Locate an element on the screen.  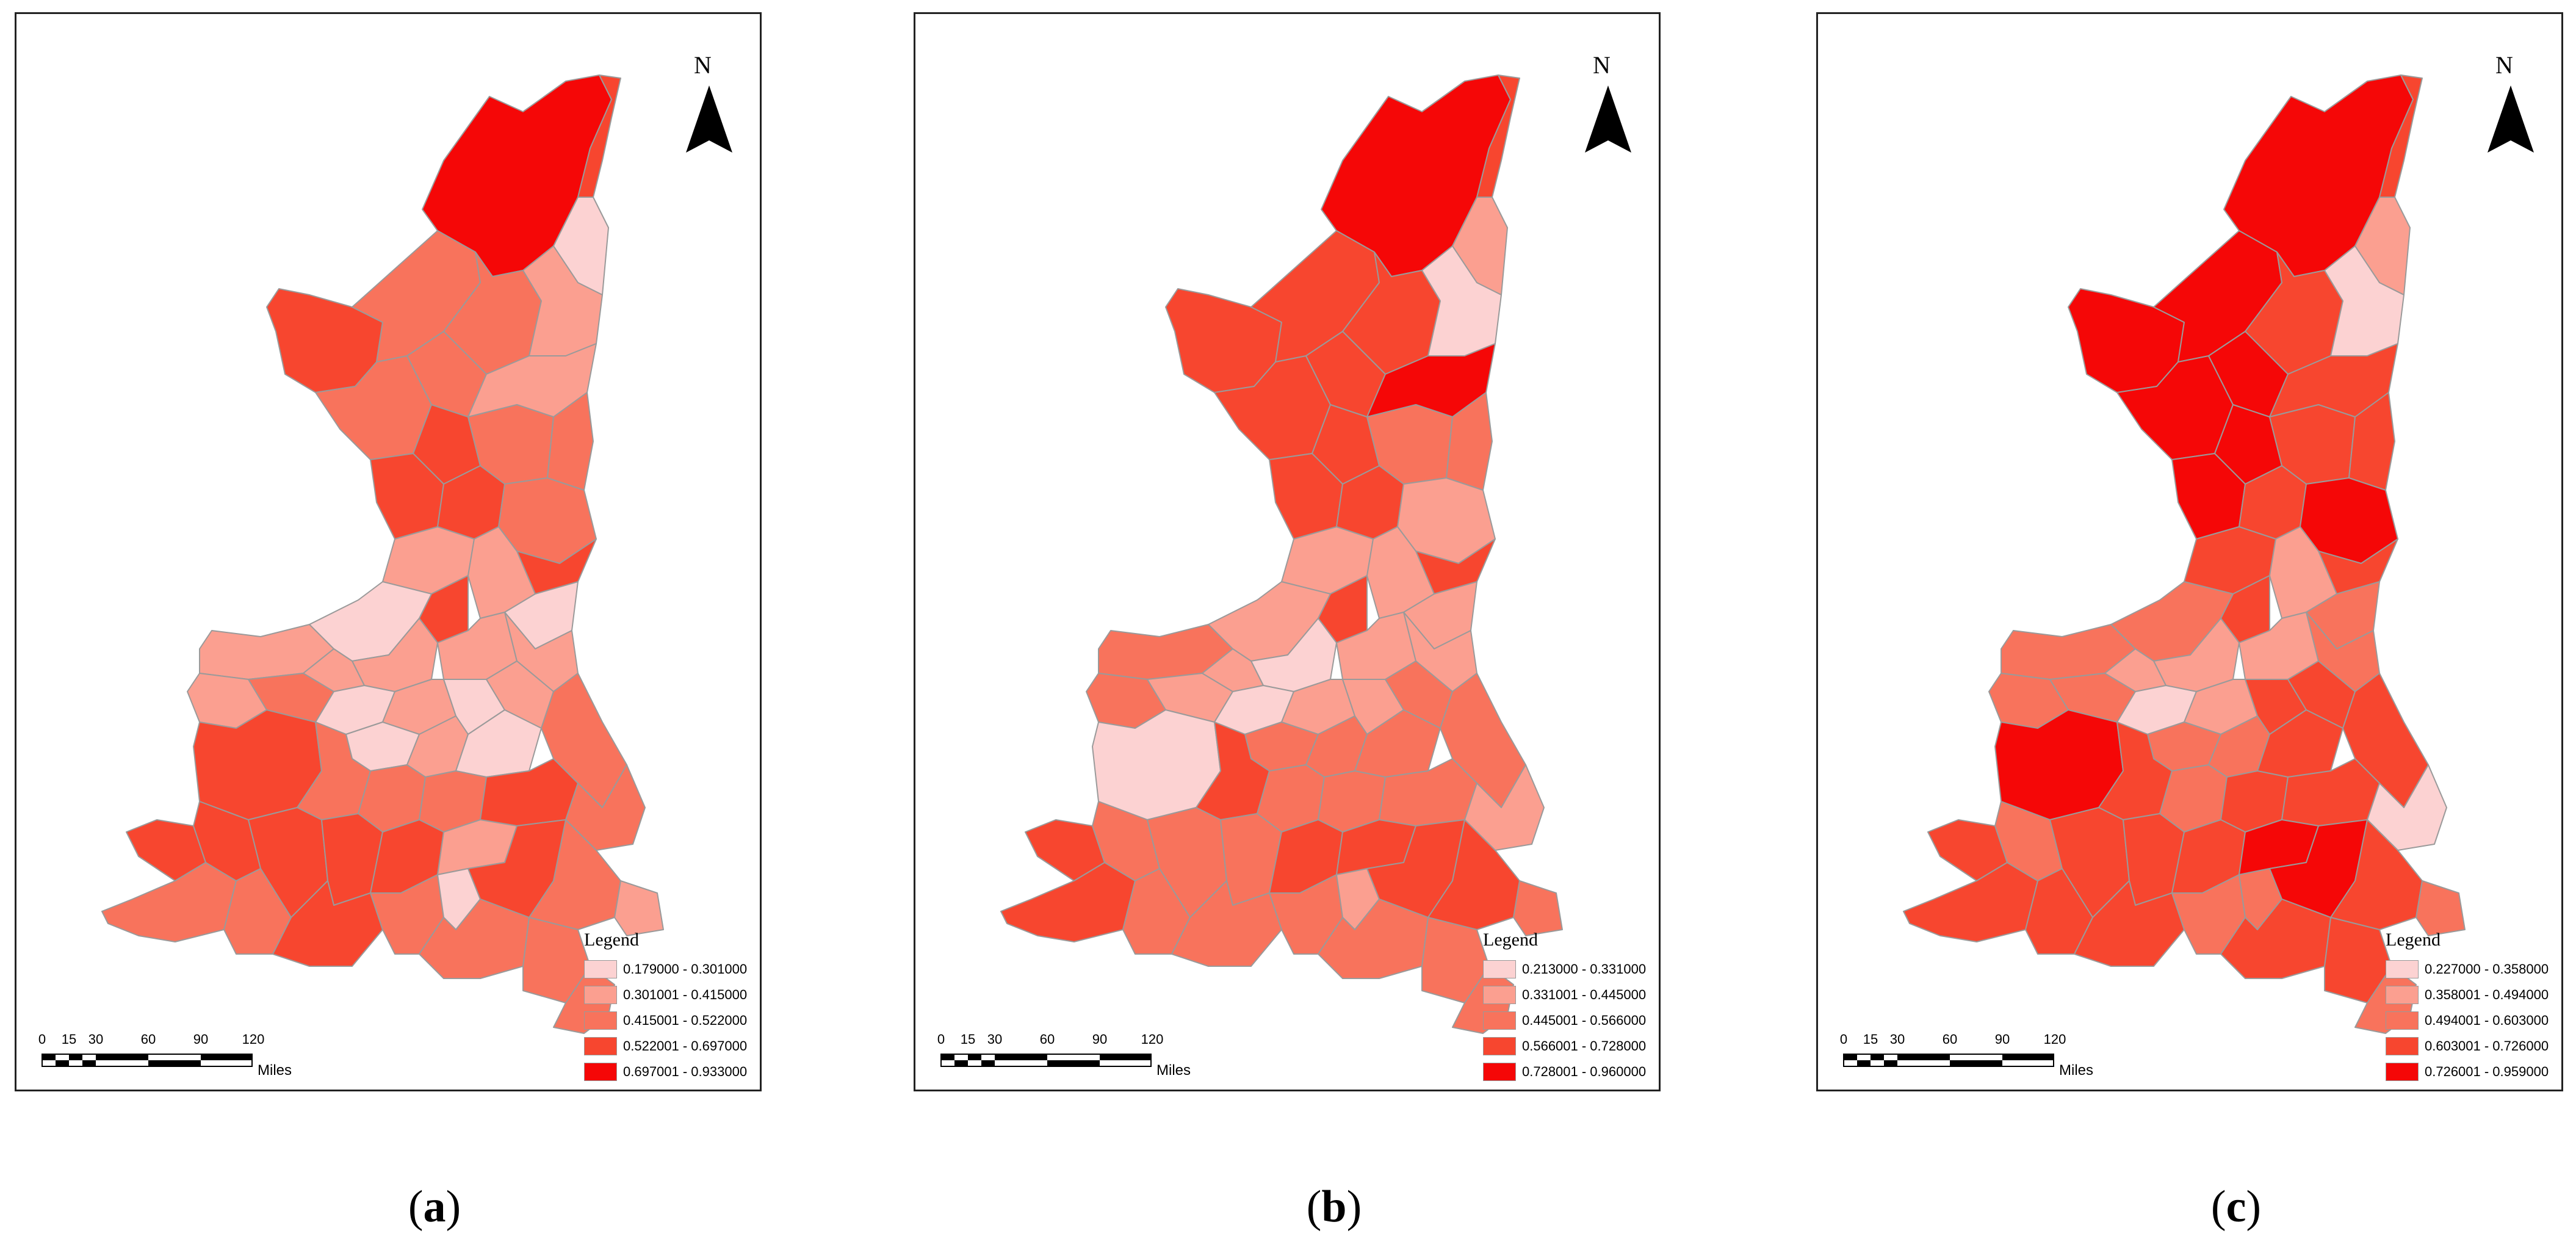
panel-label: a is located at coordinates (434, 1207).